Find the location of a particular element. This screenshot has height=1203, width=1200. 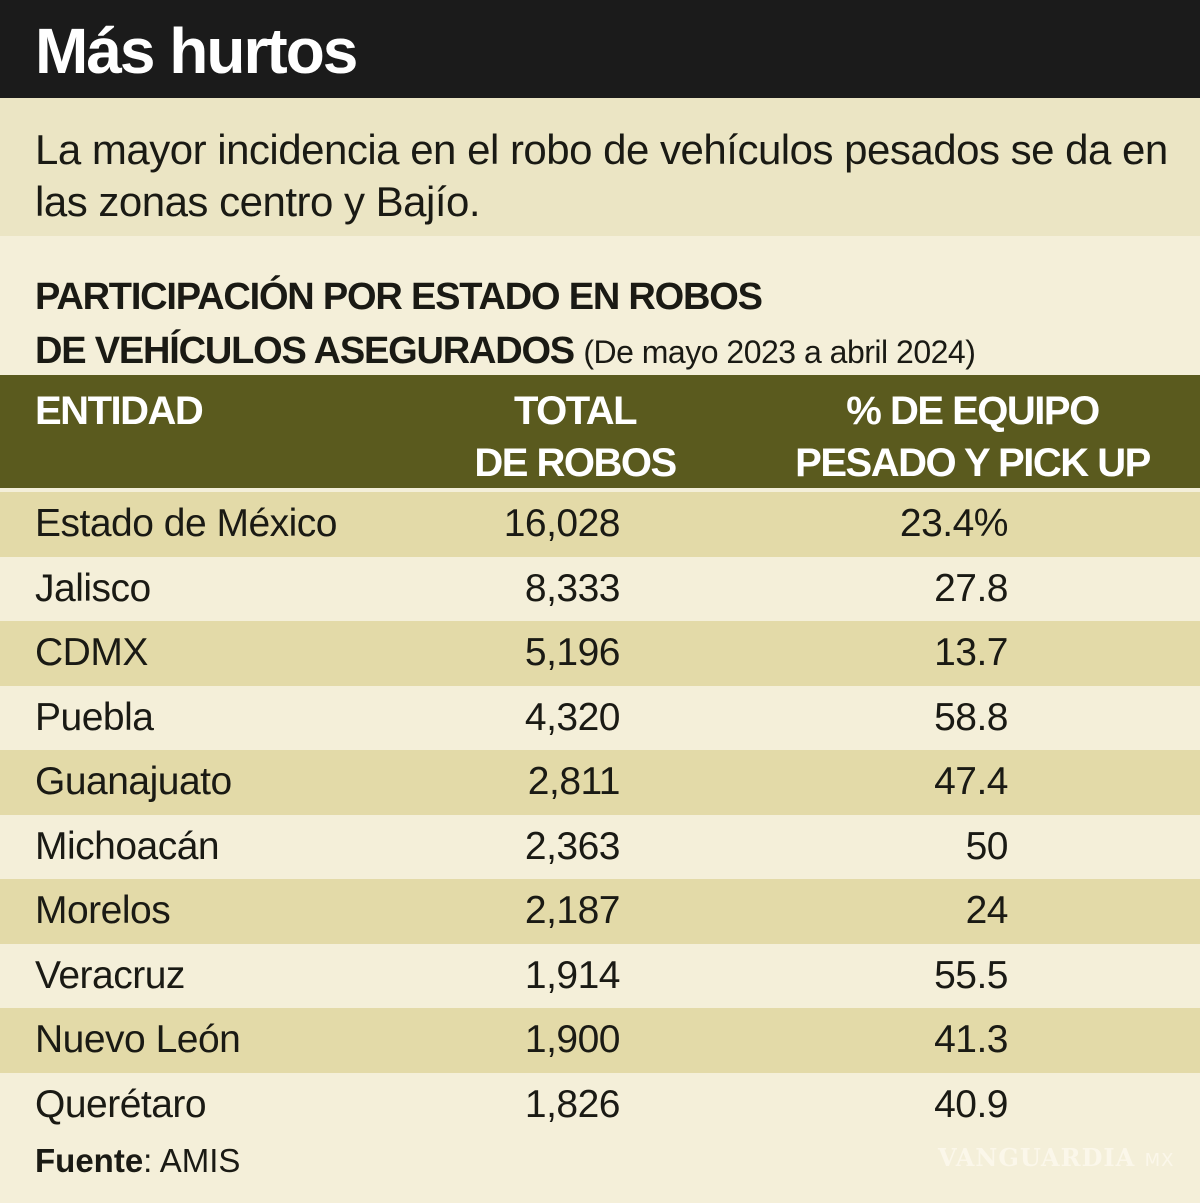

header-total: TOTAL DE ROBOS is located at coordinates (575, 437).